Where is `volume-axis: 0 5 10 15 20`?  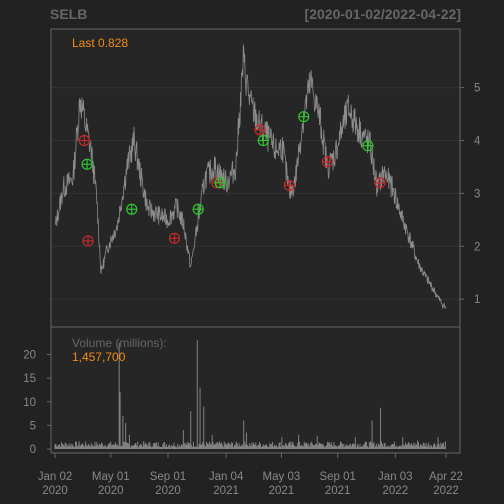
volume-axis: 0 5 10 15 20 is located at coordinates (37, 403).